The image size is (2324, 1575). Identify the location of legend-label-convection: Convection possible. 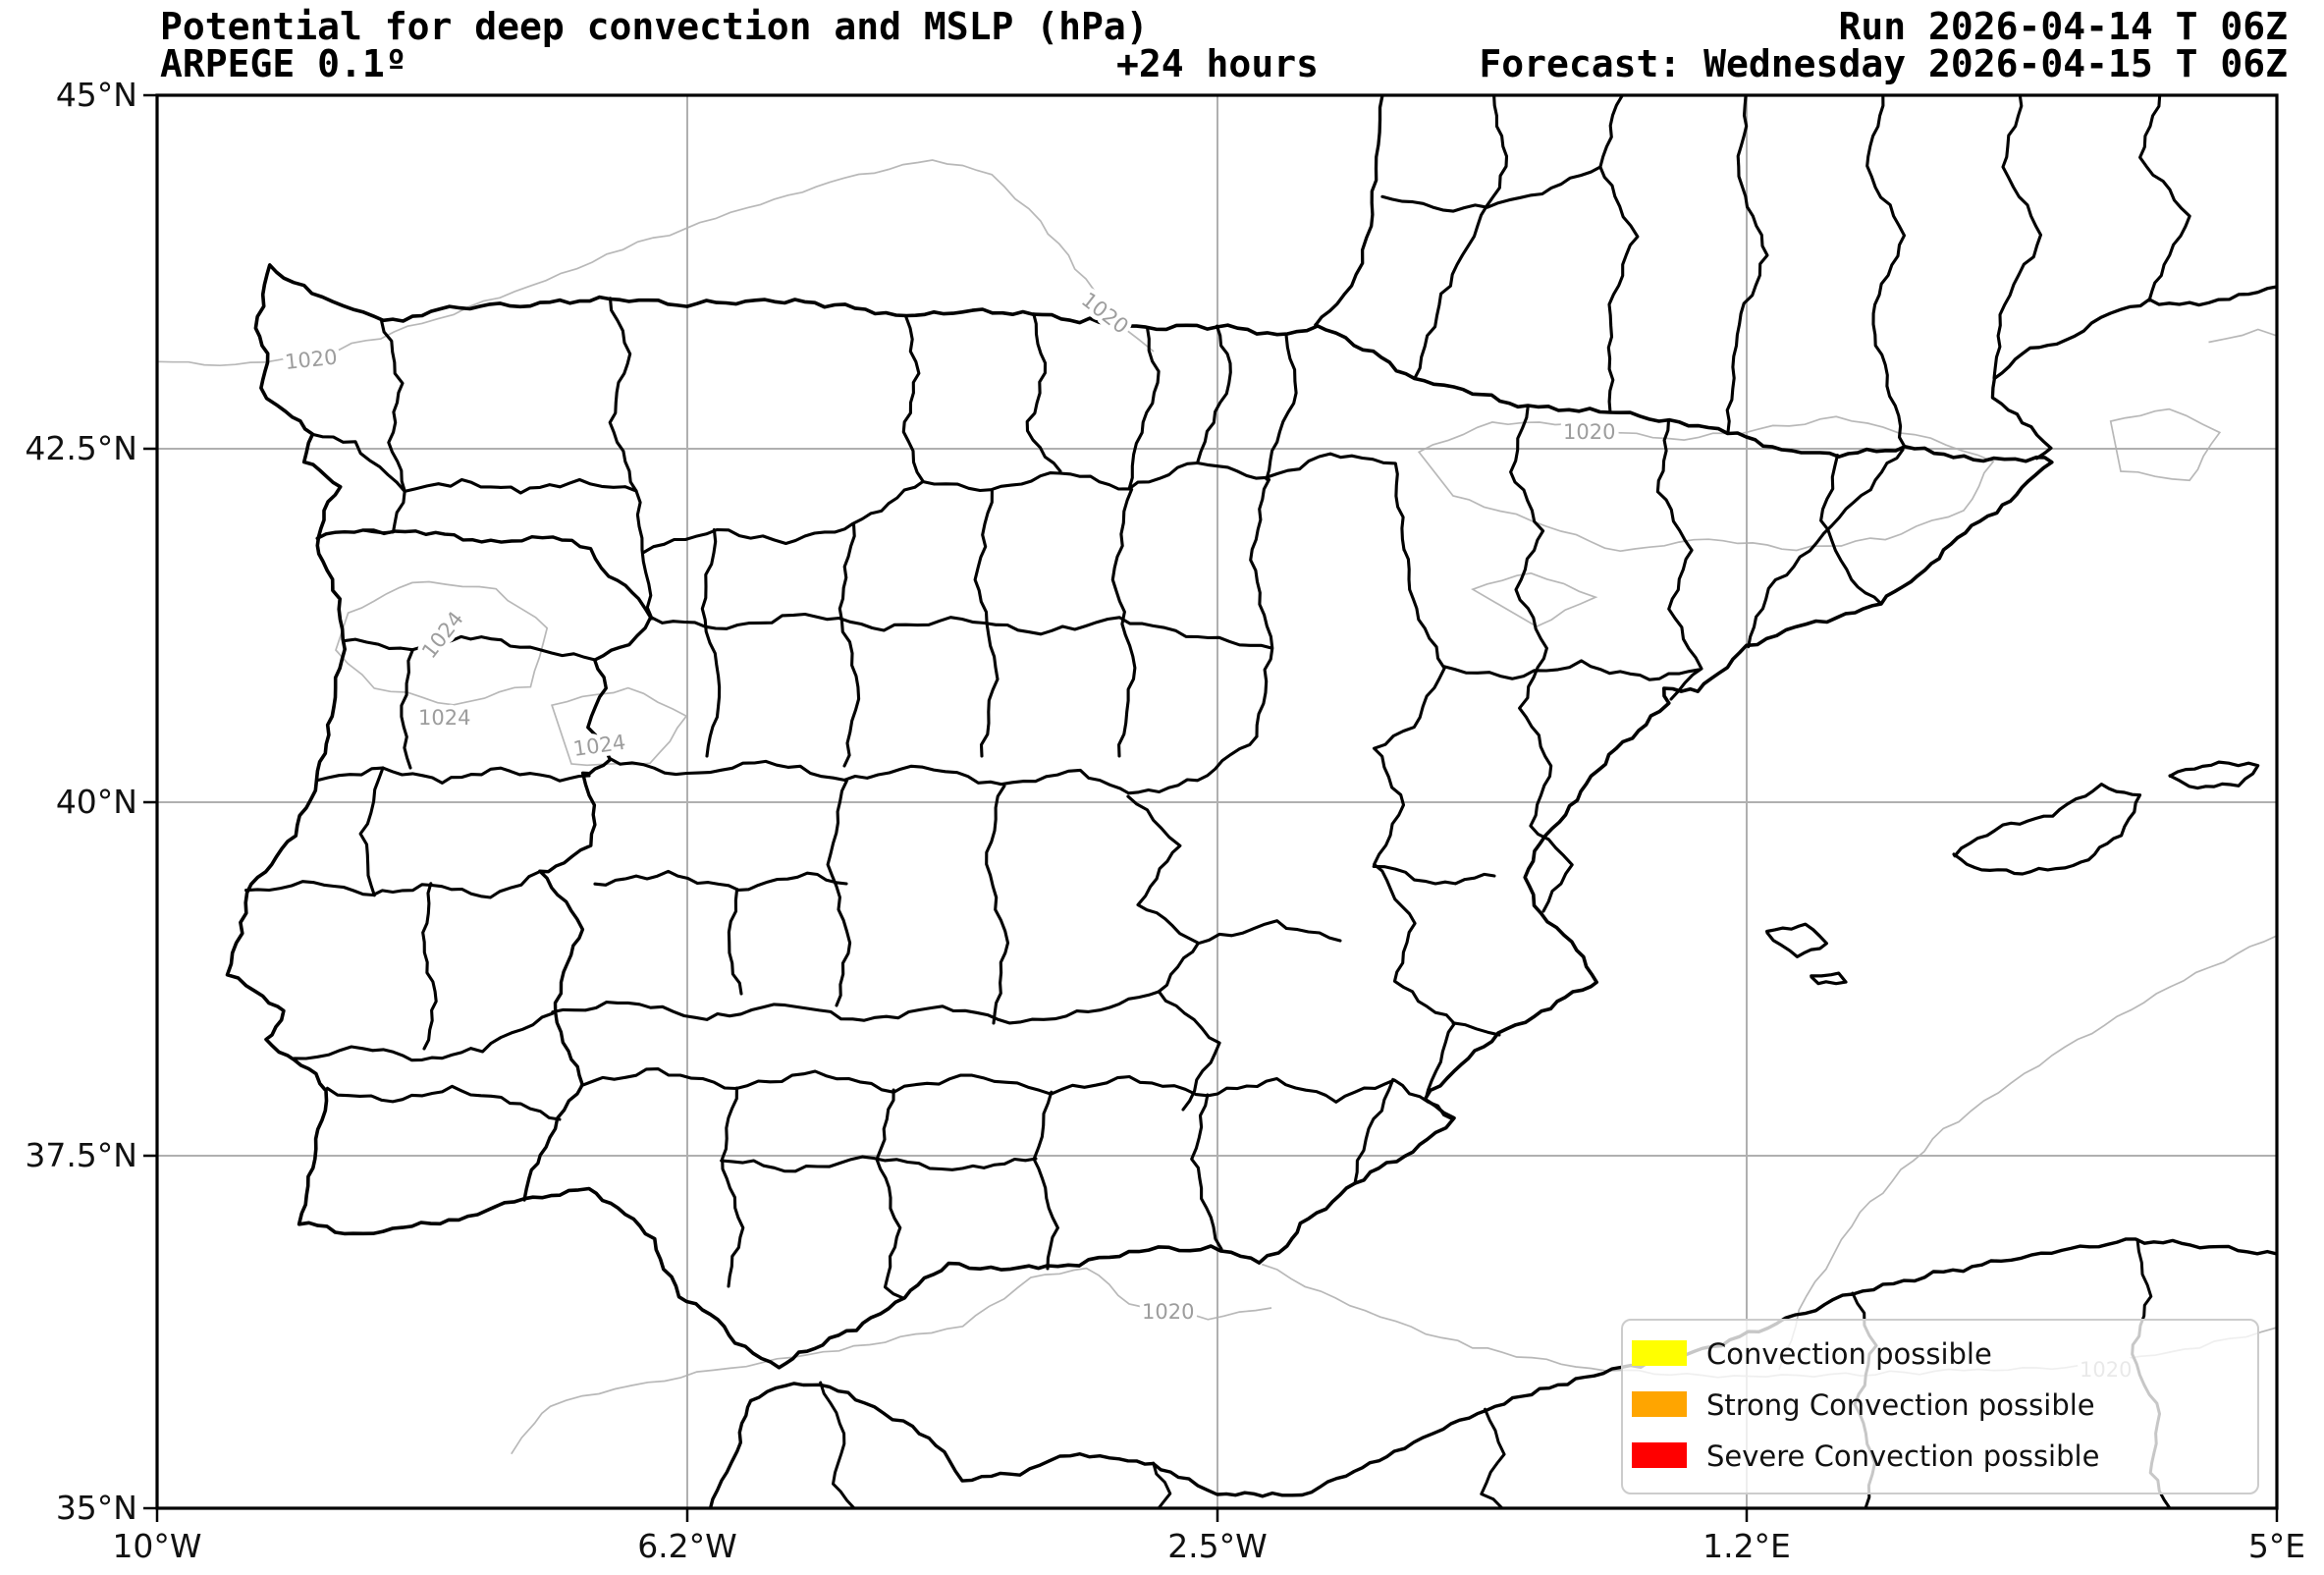
(1849, 1354).